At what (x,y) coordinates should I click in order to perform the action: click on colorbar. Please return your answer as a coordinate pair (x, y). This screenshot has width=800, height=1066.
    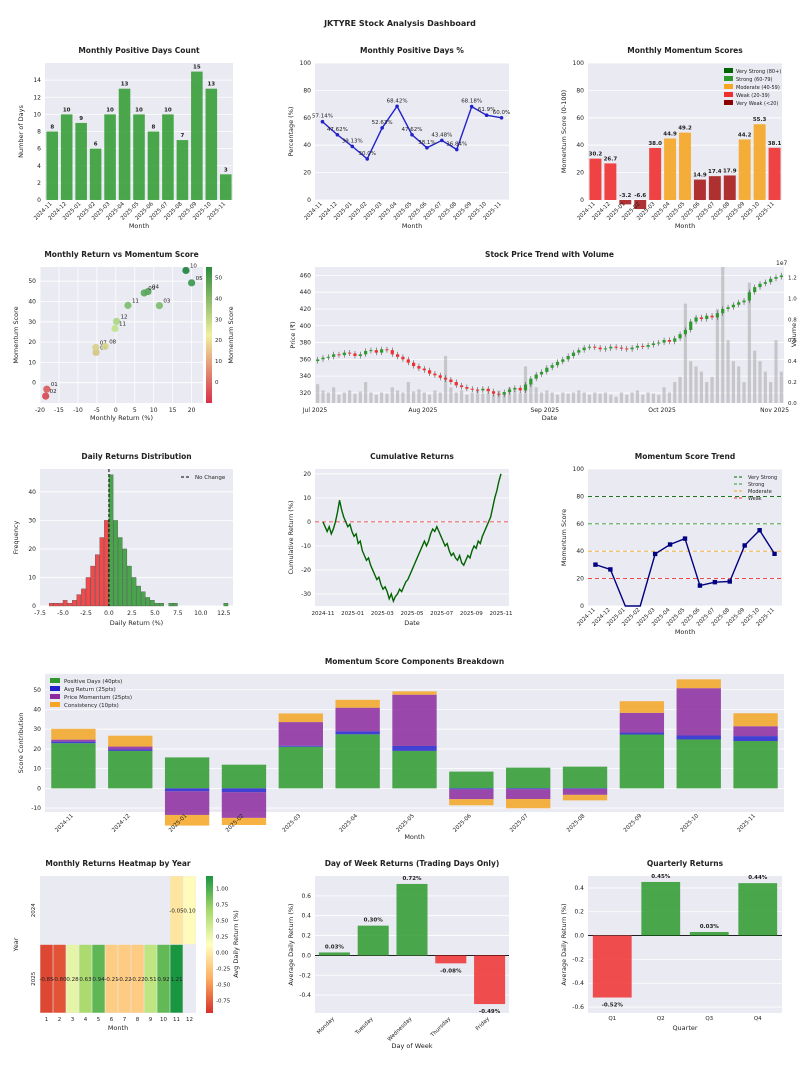
    Looking at the image, I should click on (209, 335).